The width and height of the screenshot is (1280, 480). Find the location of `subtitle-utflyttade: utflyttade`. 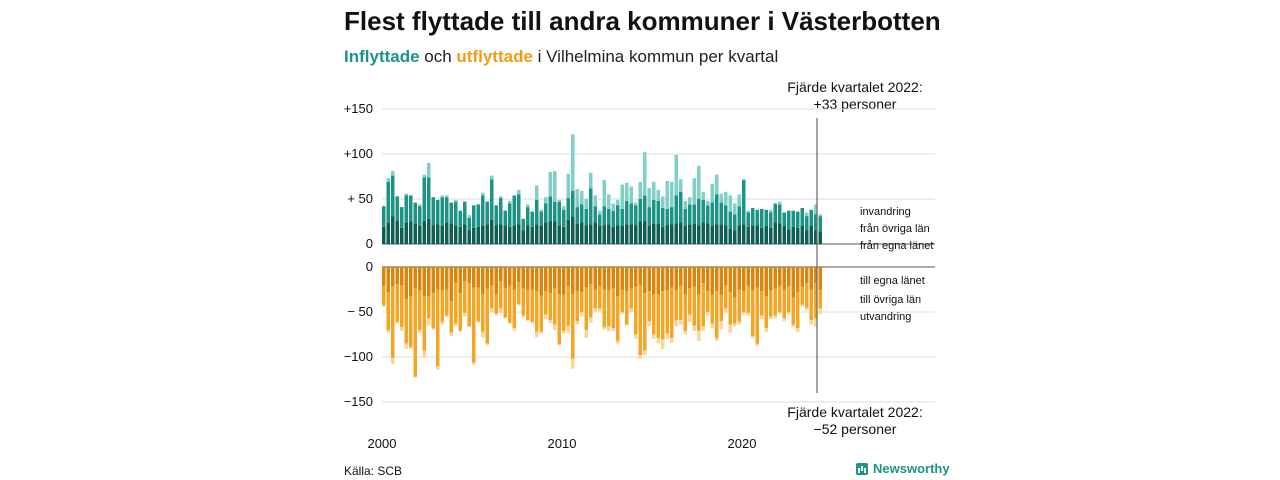

subtitle-utflyttade: utflyttade is located at coordinates (494, 56).